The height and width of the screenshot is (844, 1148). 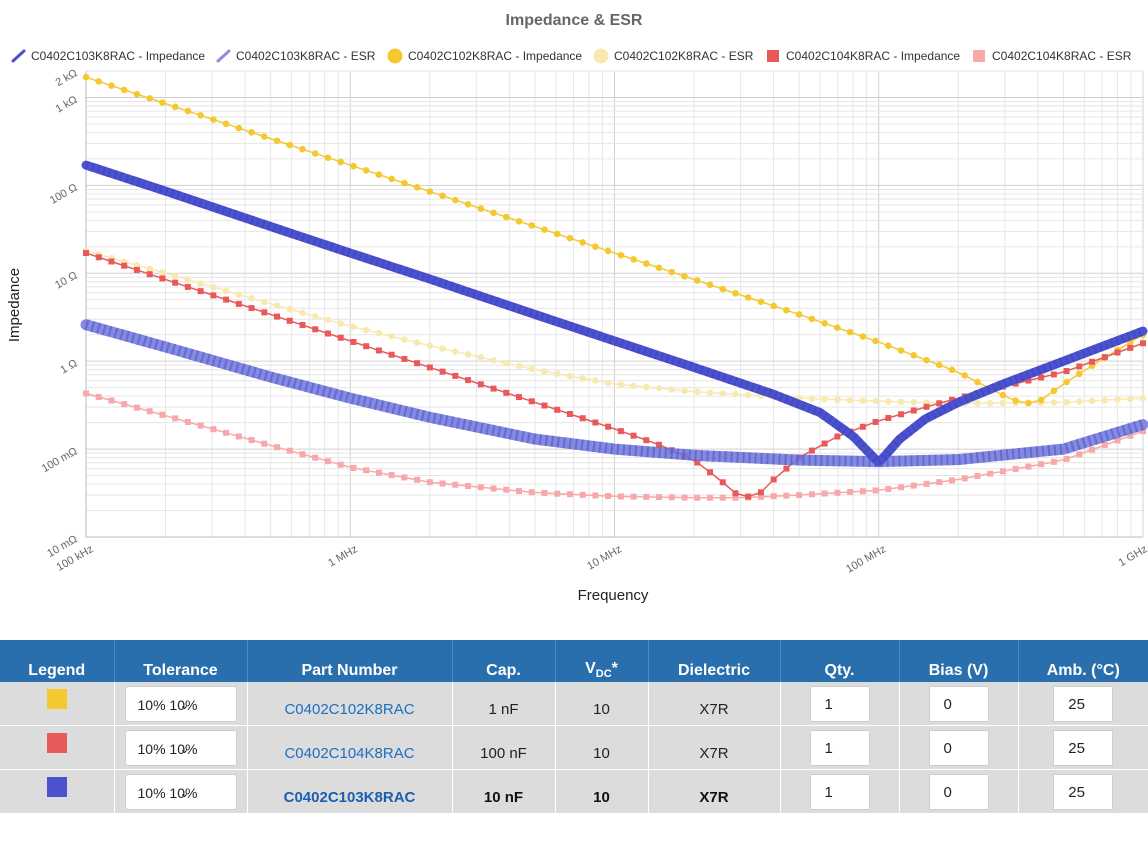 I want to click on bias-cell: 0, so click(x=958, y=704).